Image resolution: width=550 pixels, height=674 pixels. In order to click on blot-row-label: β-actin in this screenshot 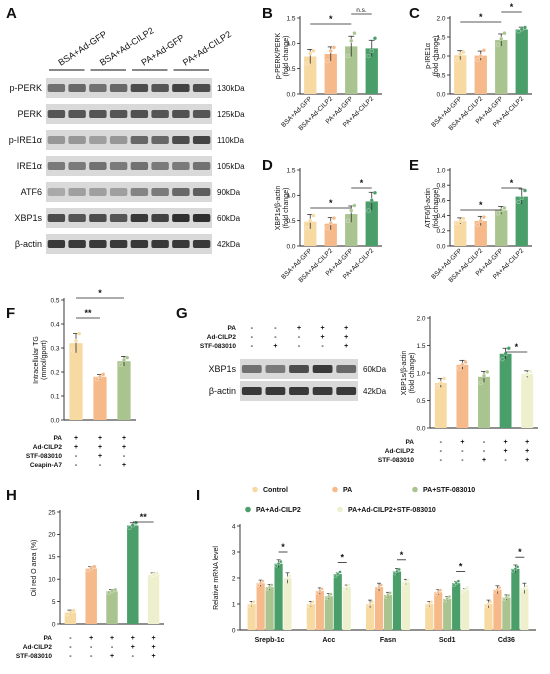, I will do `click(28, 244)`.